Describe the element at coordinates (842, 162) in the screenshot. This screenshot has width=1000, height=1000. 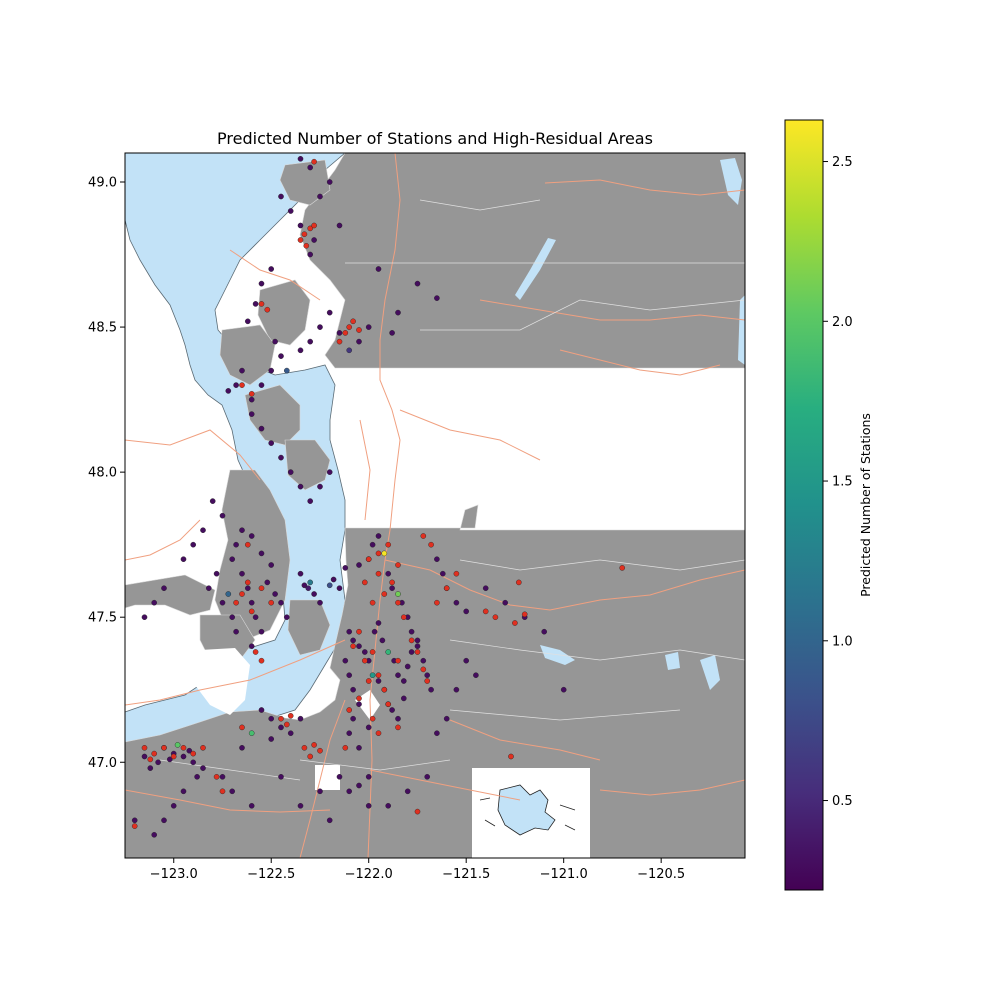
I see `colorbar-tick-label: 2.5` at that location.